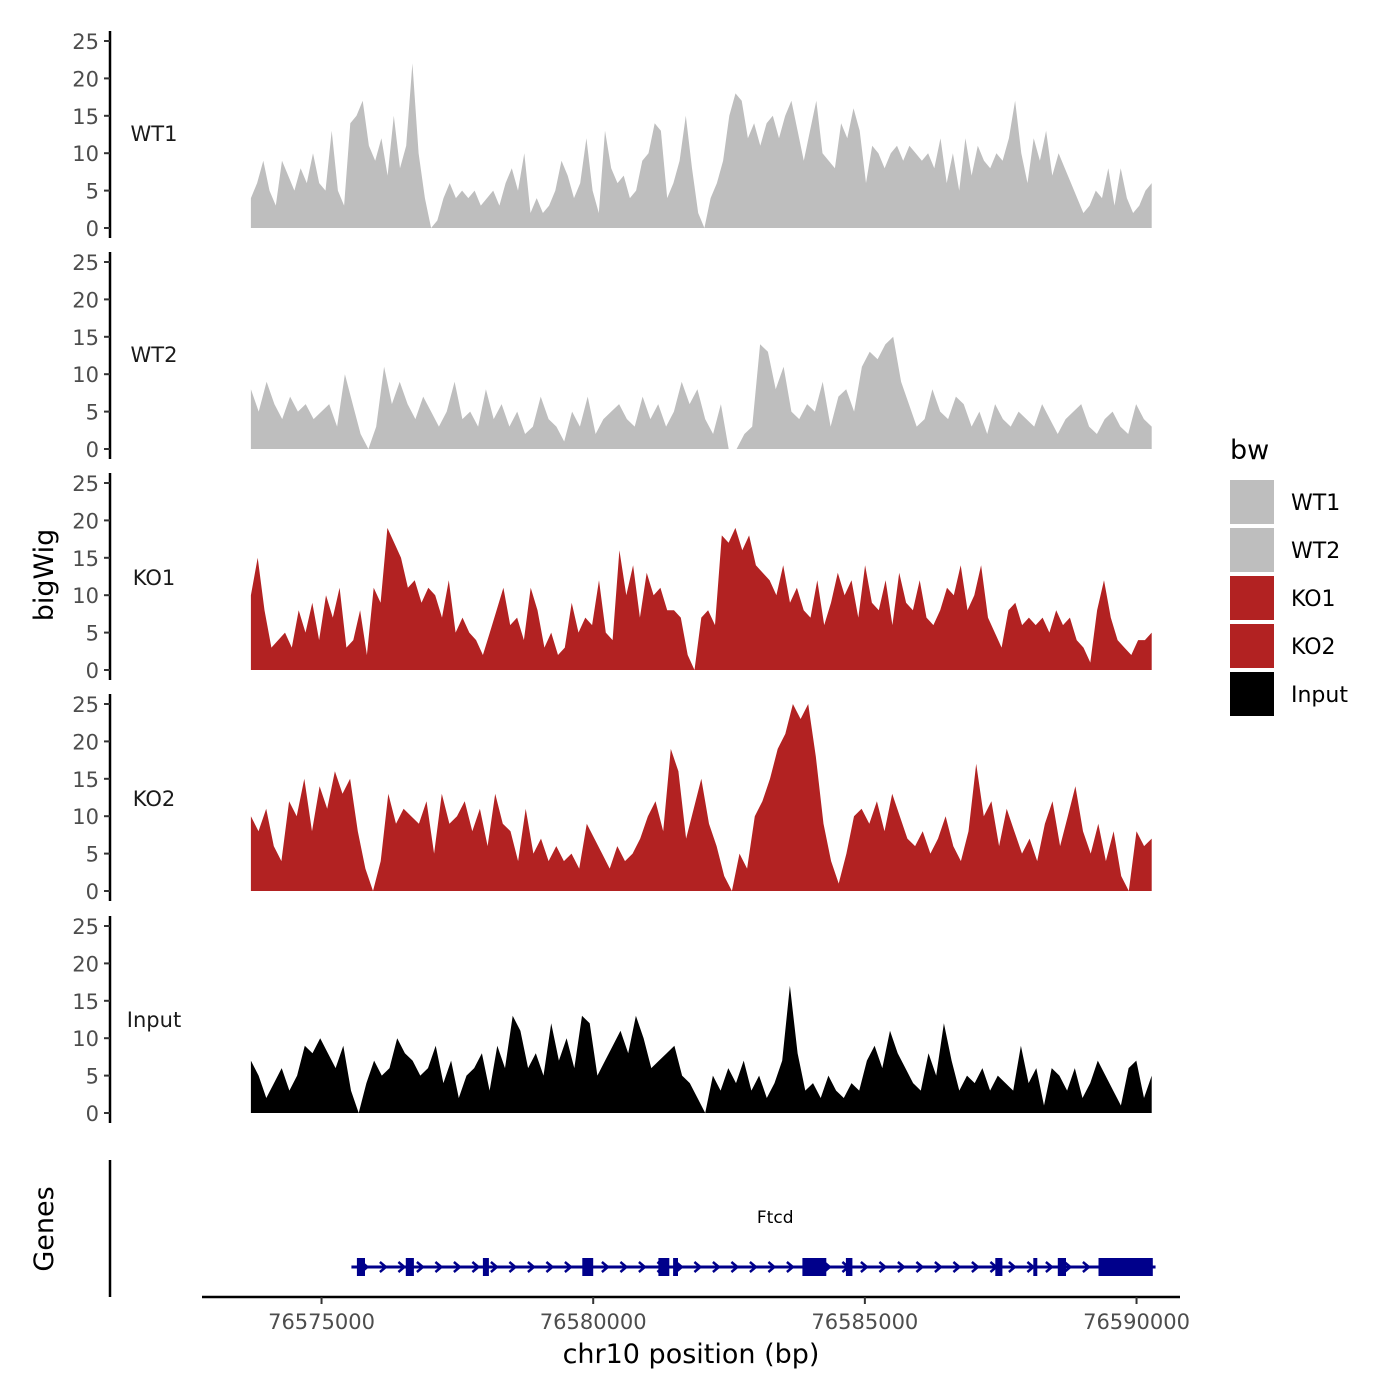 This screenshot has height=1400, width=1400. Describe the element at coordinates (632, 1228) in the screenshot. I see `genes-panel: Ftcd` at that location.